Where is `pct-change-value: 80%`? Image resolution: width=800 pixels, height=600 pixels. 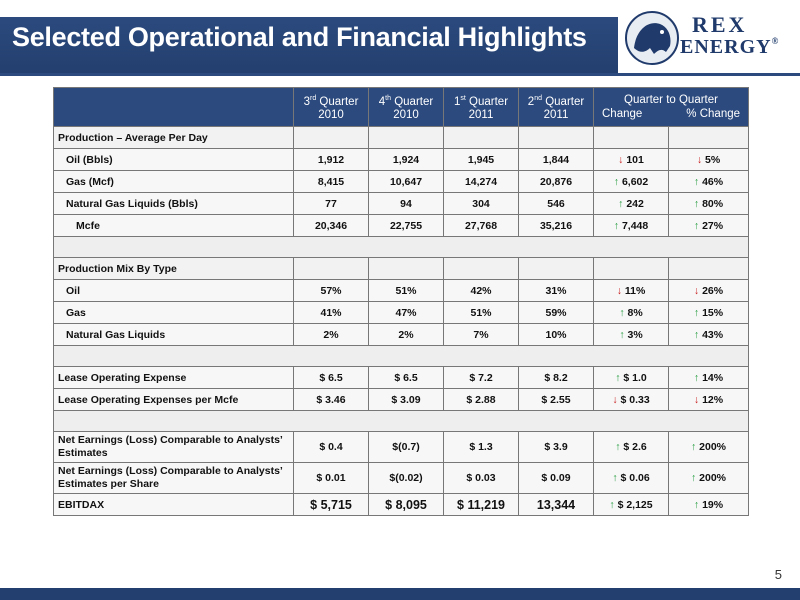 pct-change-value: 80% is located at coordinates (713, 203).